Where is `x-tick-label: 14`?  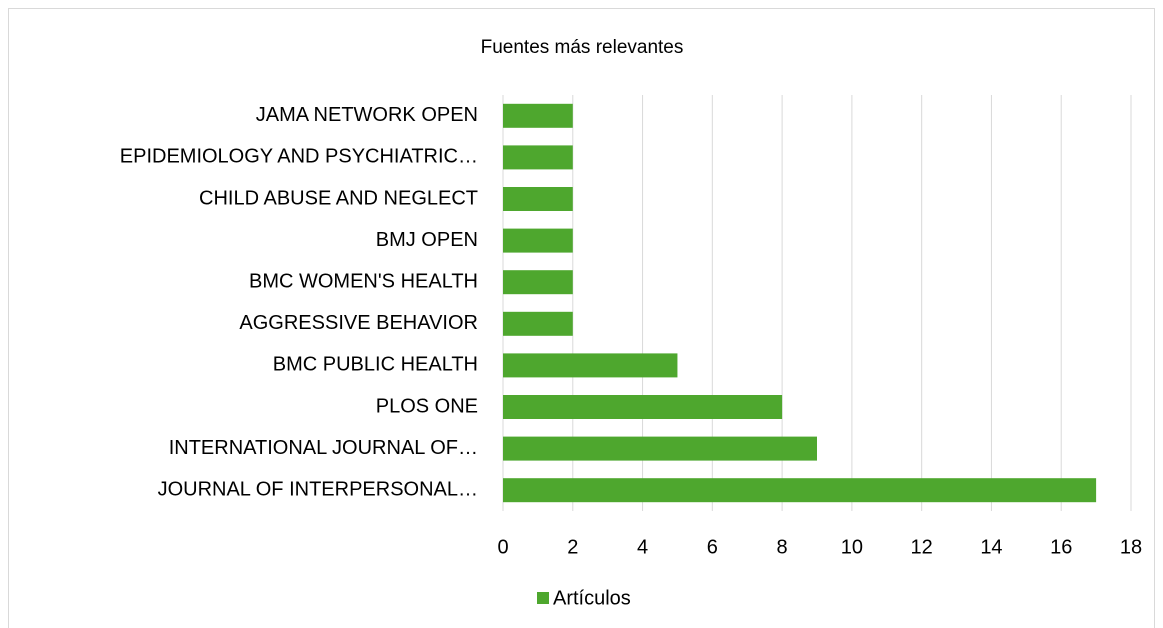
x-tick-label: 14 is located at coordinates (991, 547).